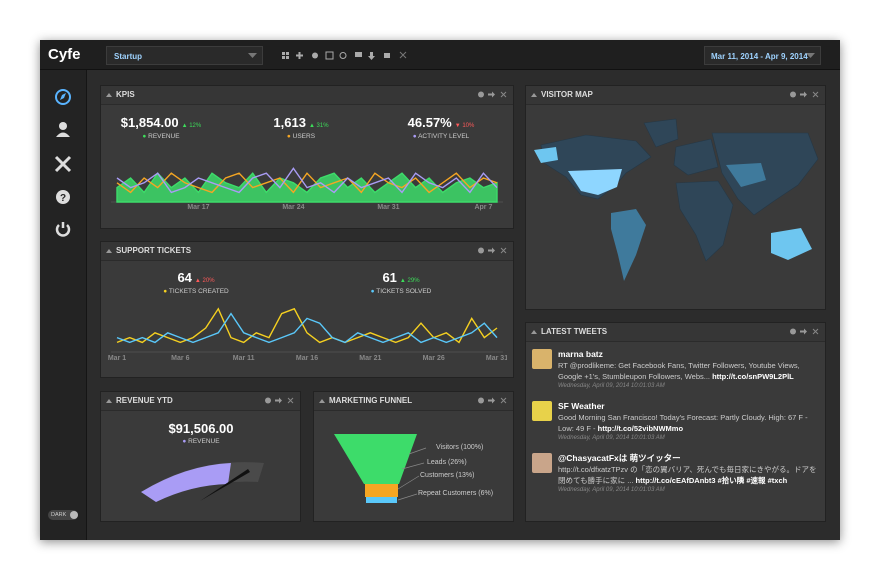 The image size is (880, 580). I want to click on x-tick-label: Mar 6, so click(180, 358).